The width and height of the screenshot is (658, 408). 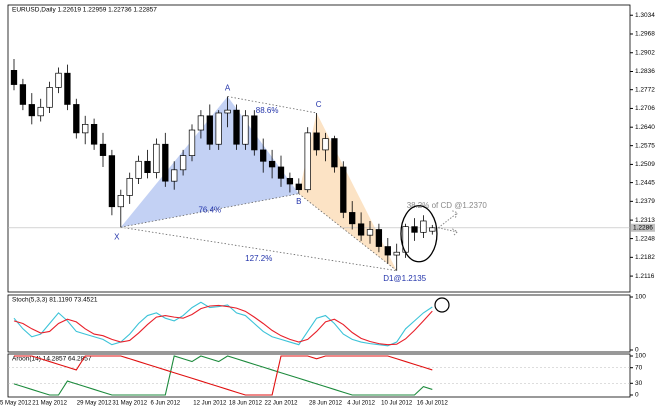 What do you see at coordinates (228, 88) in the screenshot?
I see `pattern-label: A` at bounding box center [228, 88].